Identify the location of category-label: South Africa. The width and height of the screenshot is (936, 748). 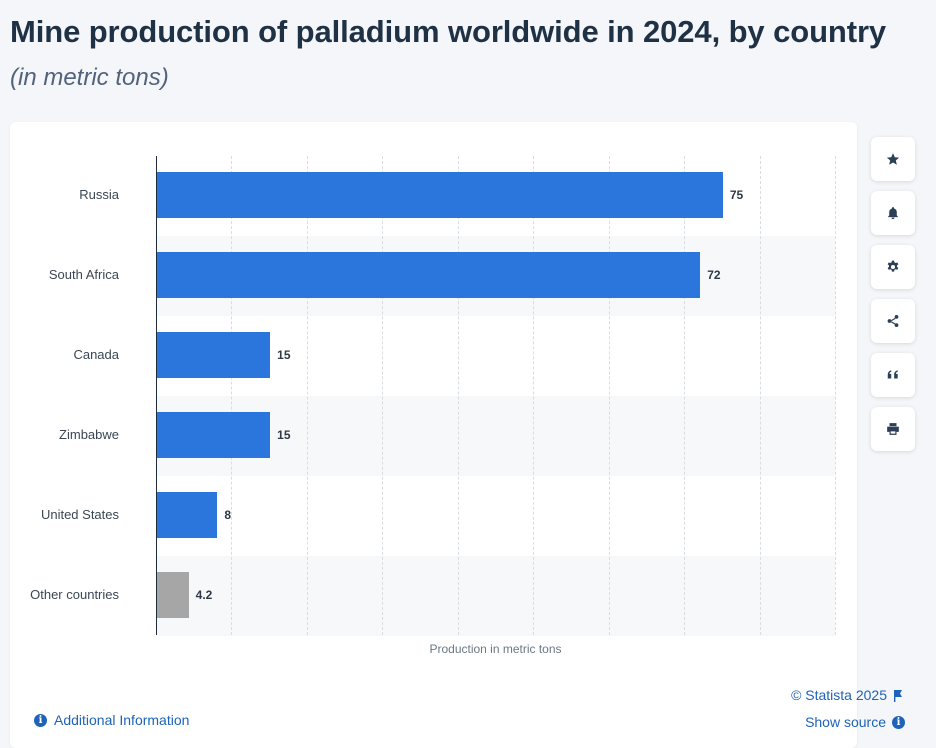
(83, 274).